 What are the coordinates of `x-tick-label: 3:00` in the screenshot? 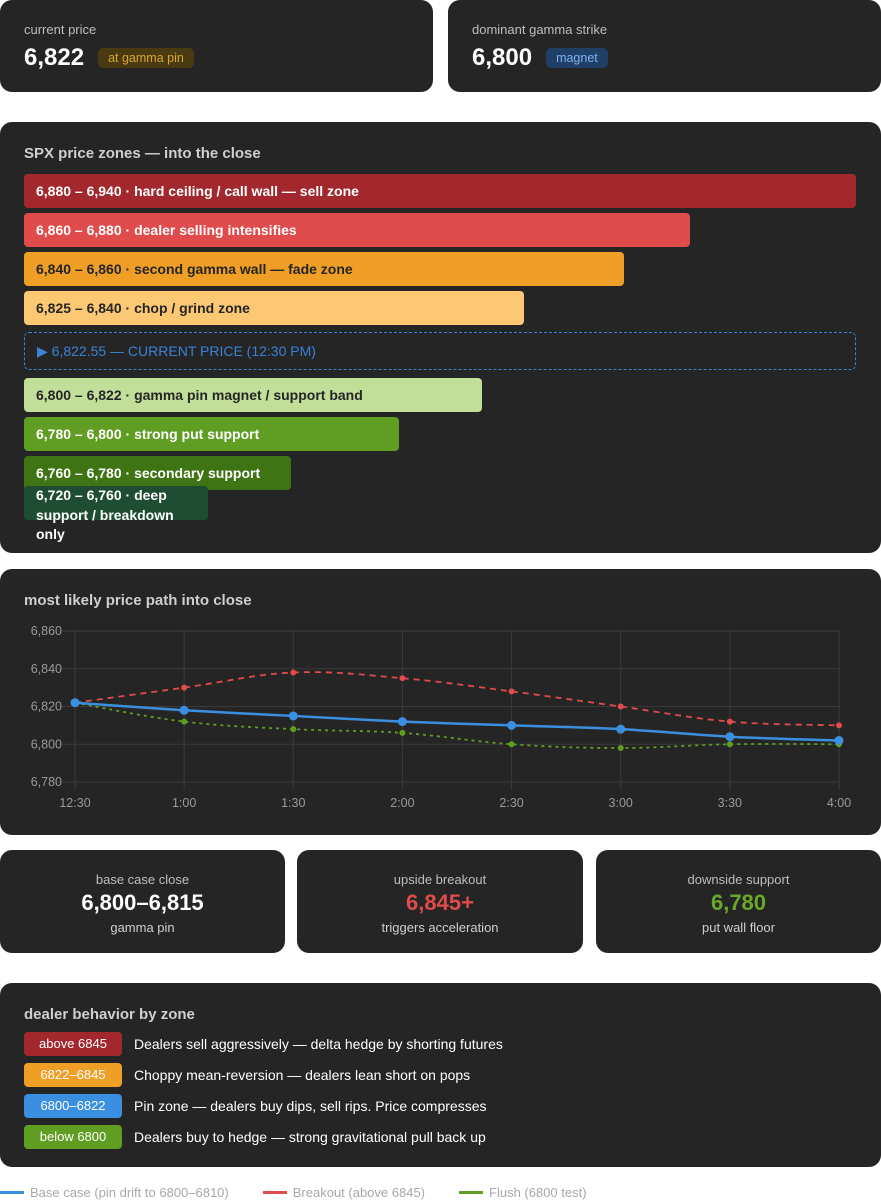 It's located at (621, 803).